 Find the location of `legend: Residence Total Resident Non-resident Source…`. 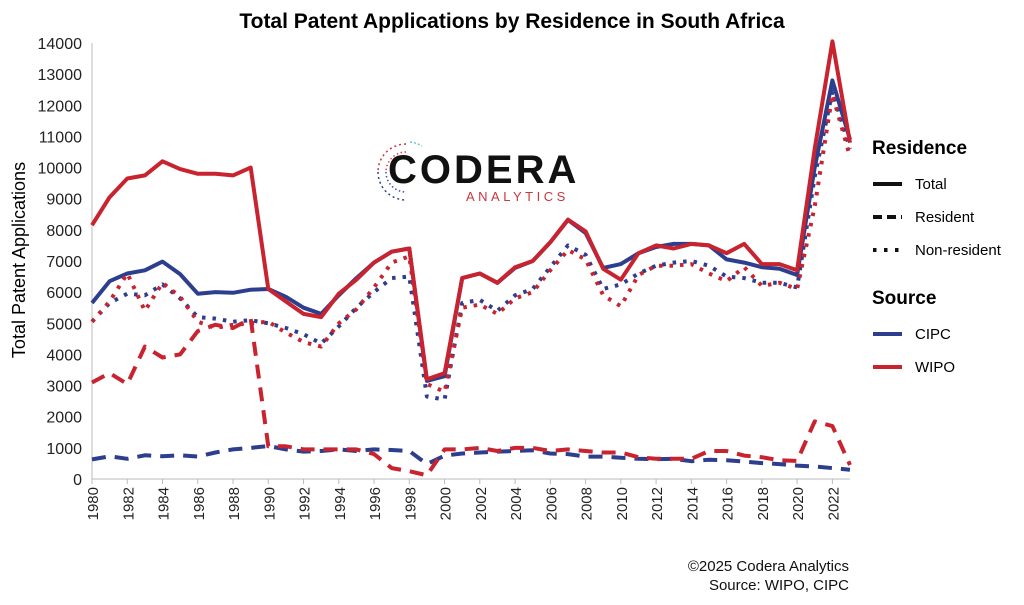

legend: Residence Total Resident Non-resident Source… is located at coordinates (937, 257).